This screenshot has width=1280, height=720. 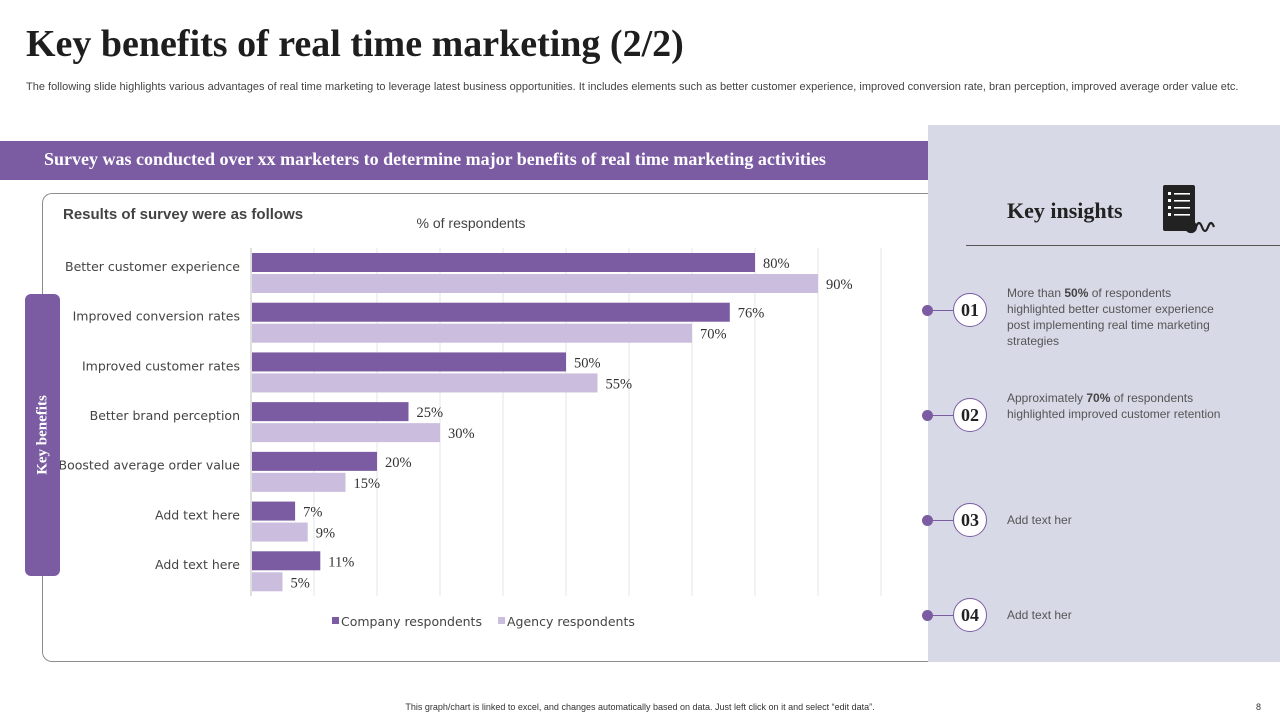 I want to click on key-benefits-tab: Key benefits, so click(x=42, y=435).